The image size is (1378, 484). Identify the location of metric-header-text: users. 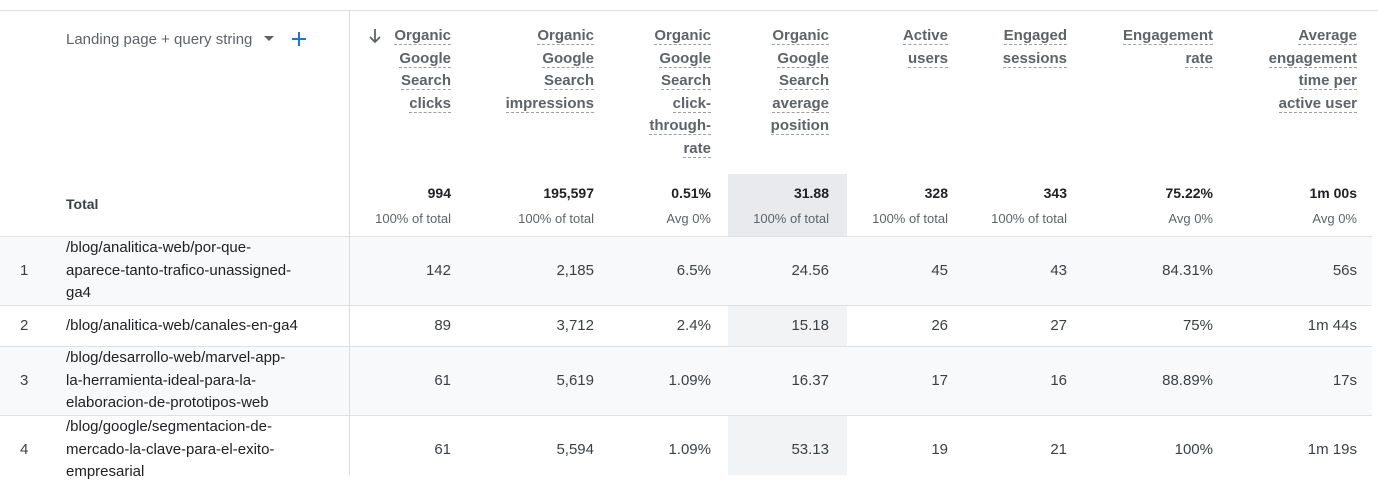
(927, 58).